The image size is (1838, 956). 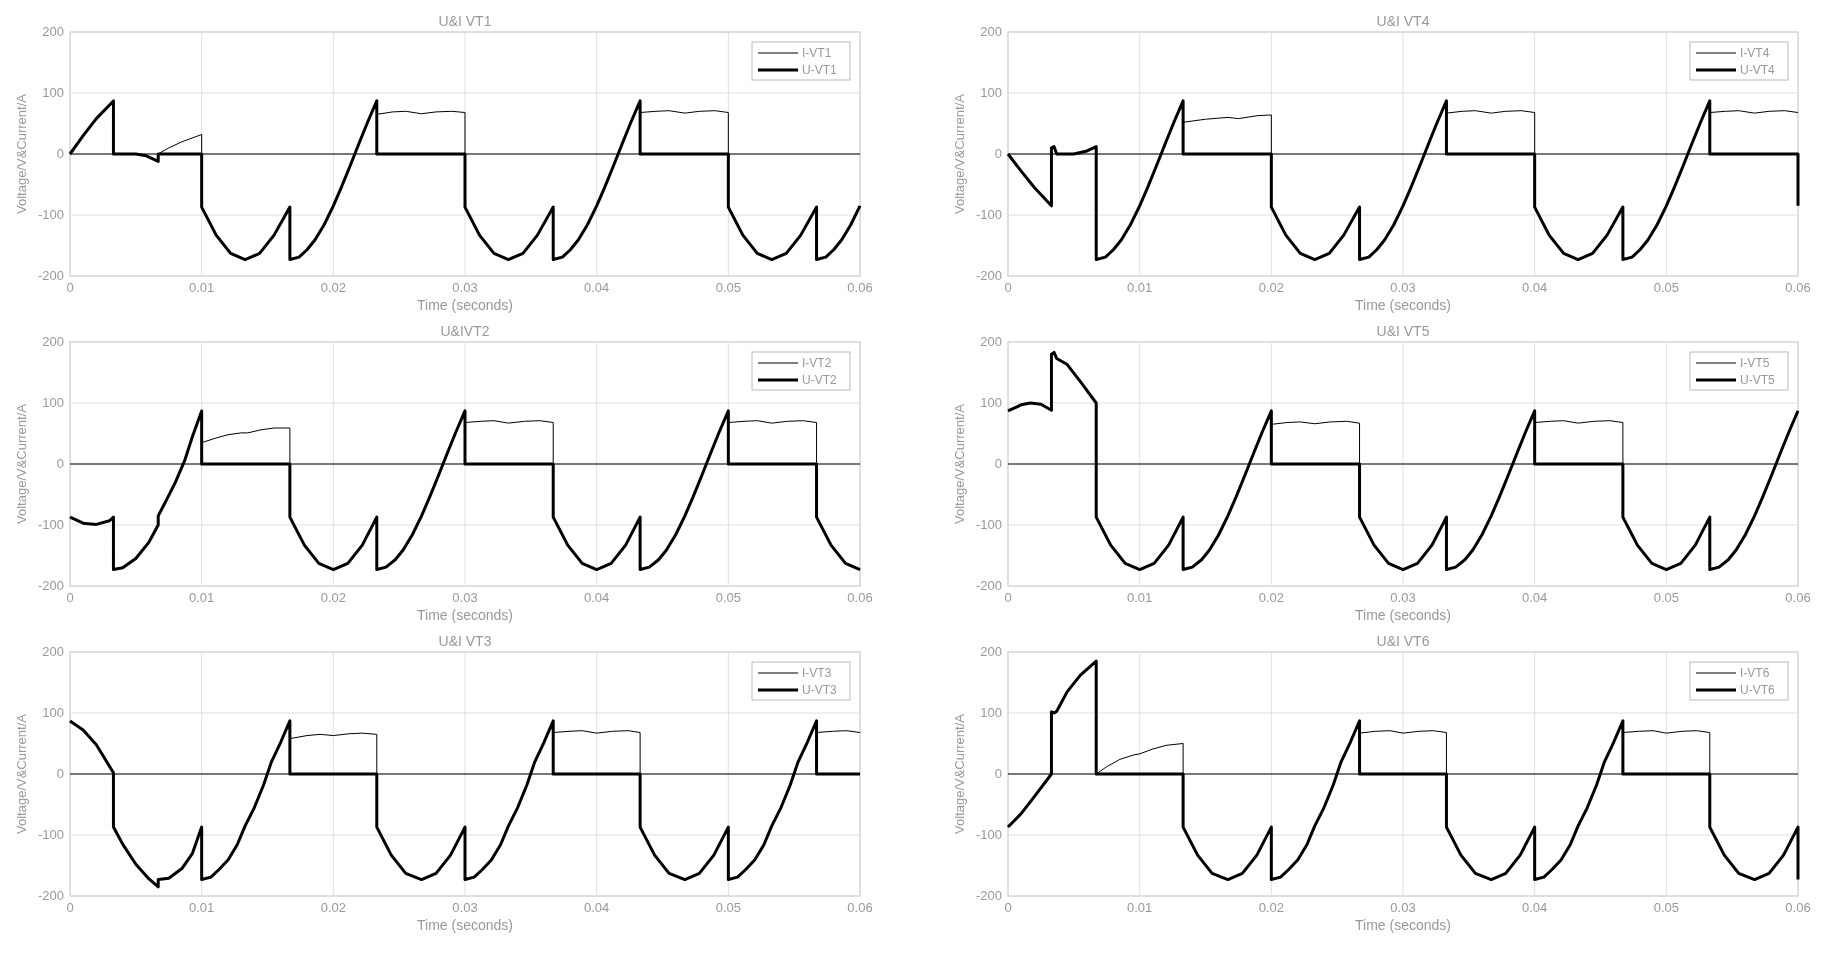 What do you see at coordinates (1757, 70) in the screenshot?
I see `legend-label: U-VT4` at bounding box center [1757, 70].